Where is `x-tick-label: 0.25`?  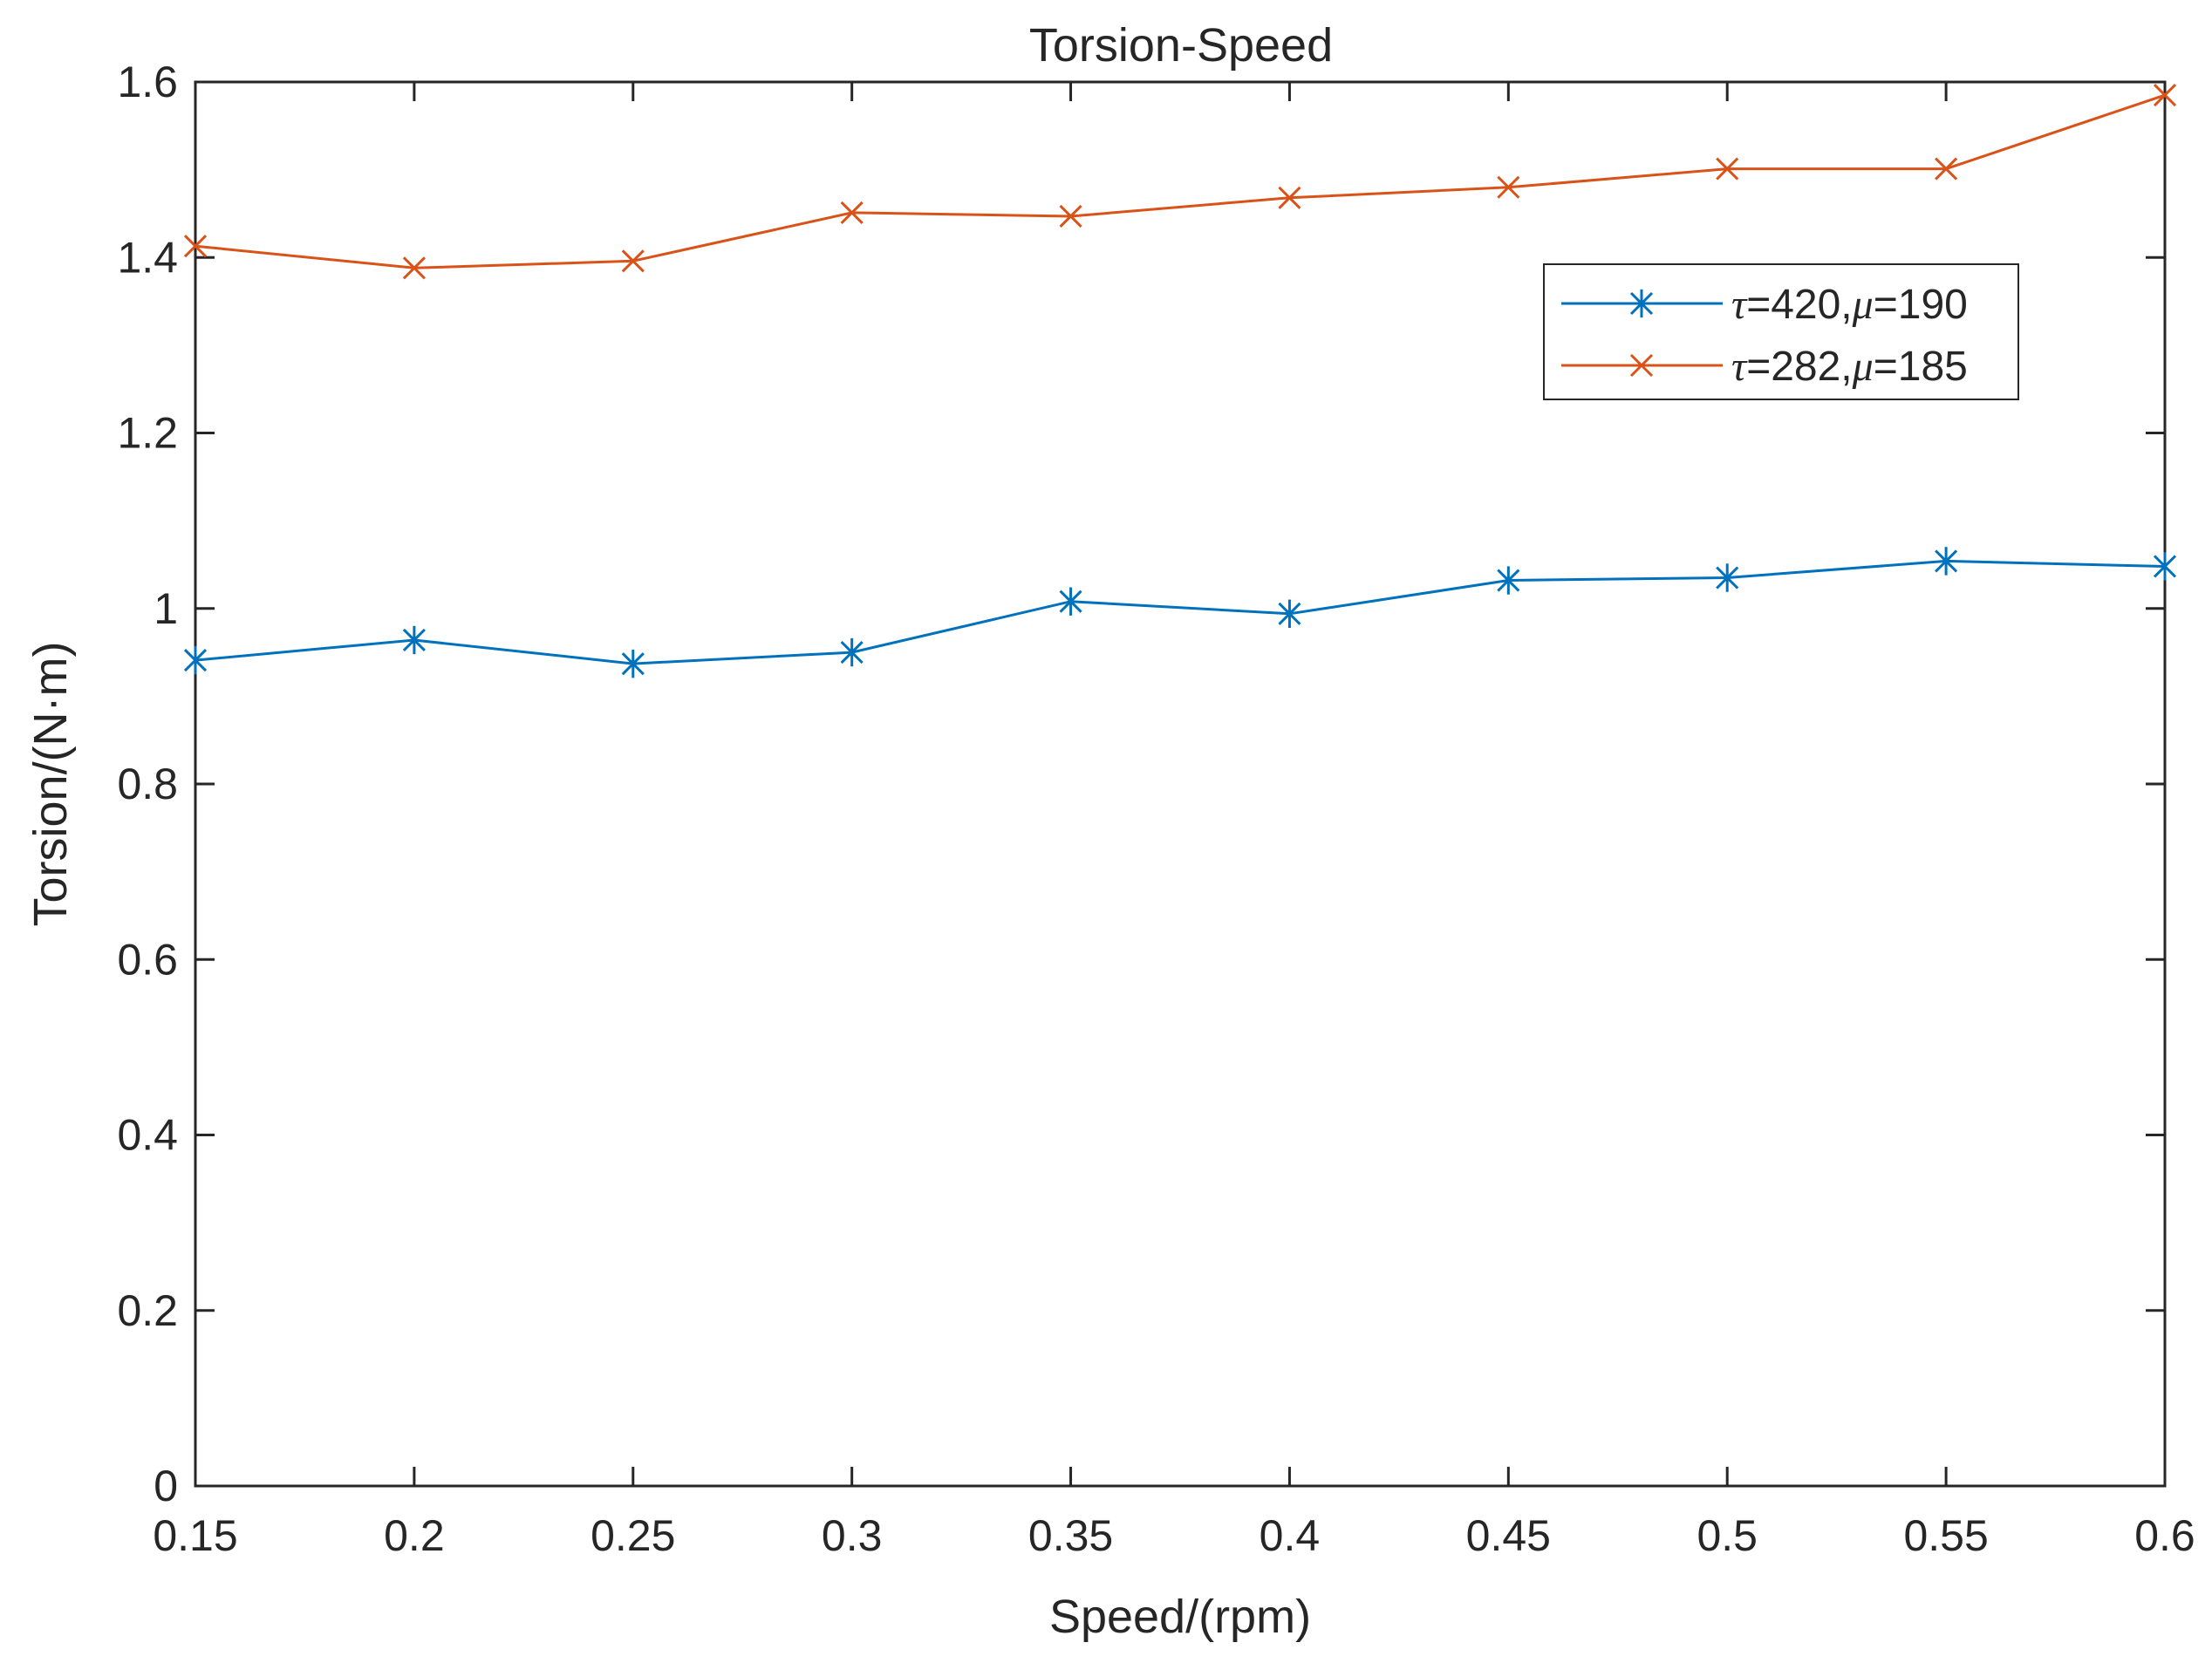 x-tick-label: 0.25 is located at coordinates (633, 1536).